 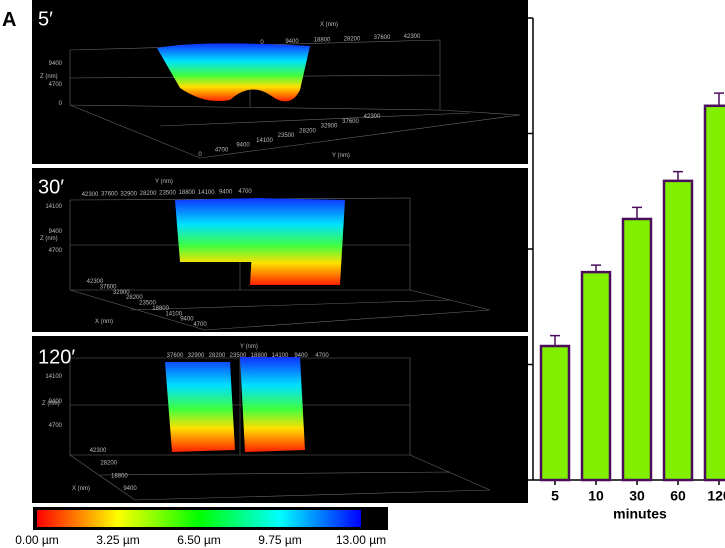 I want to click on x-tick-label: 30, so click(x=637, y=496).